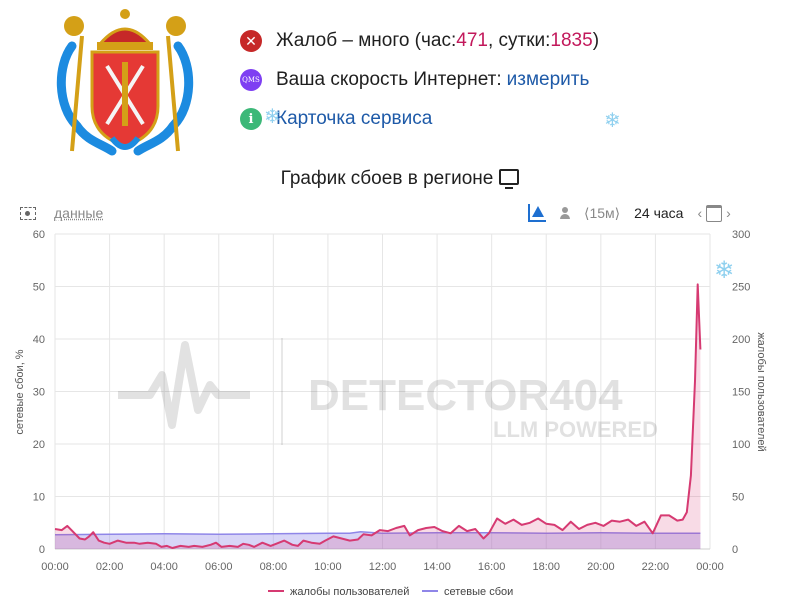  I want to click on x-tick: 16:00, so click(492, 567).